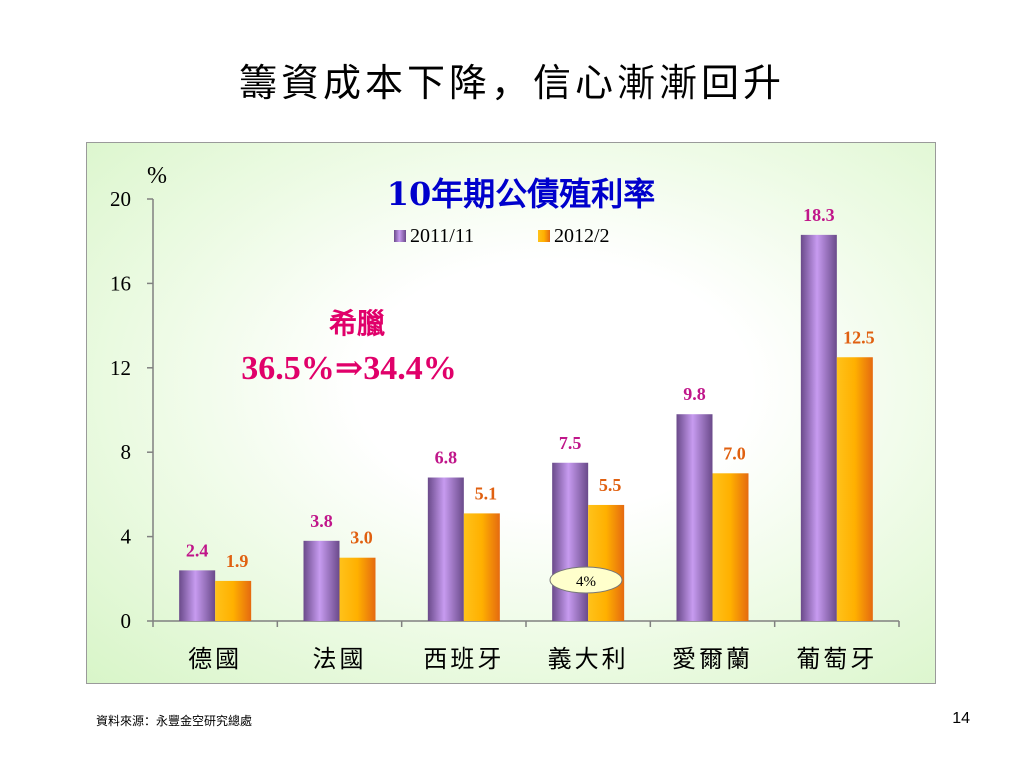 This screenshot has width=1024, height=768. I want to click on bar-value-label: 3.8, so click(321, 521).